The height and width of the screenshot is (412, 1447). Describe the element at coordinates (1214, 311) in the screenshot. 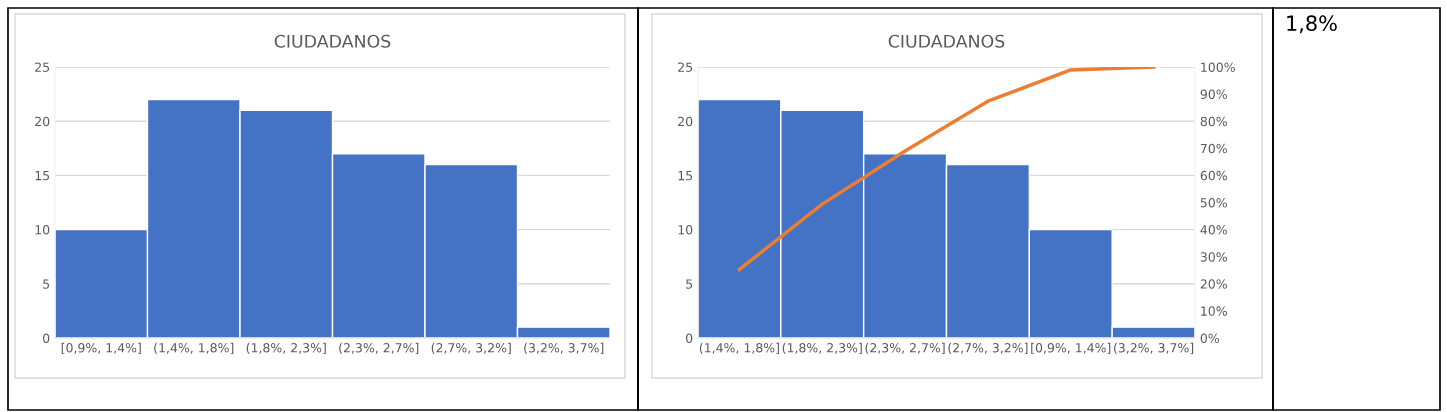

I see `y2-tick-label: 10%` at that location.